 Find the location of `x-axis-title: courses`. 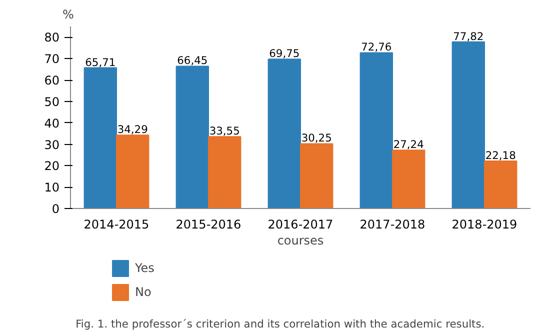

x-axis-title: courses is located at coordinates (300, 241).